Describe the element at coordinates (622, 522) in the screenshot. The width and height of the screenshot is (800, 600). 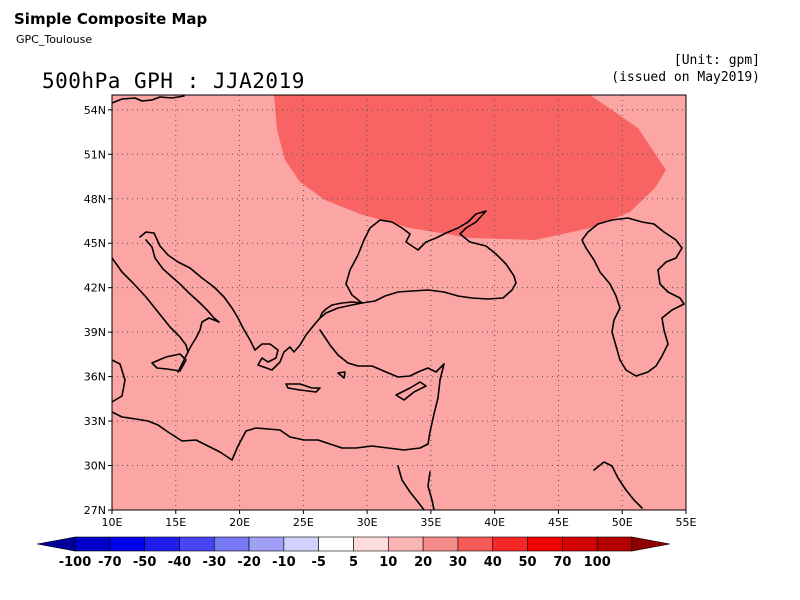
I see `lon-tick-label: 50E` at that location.